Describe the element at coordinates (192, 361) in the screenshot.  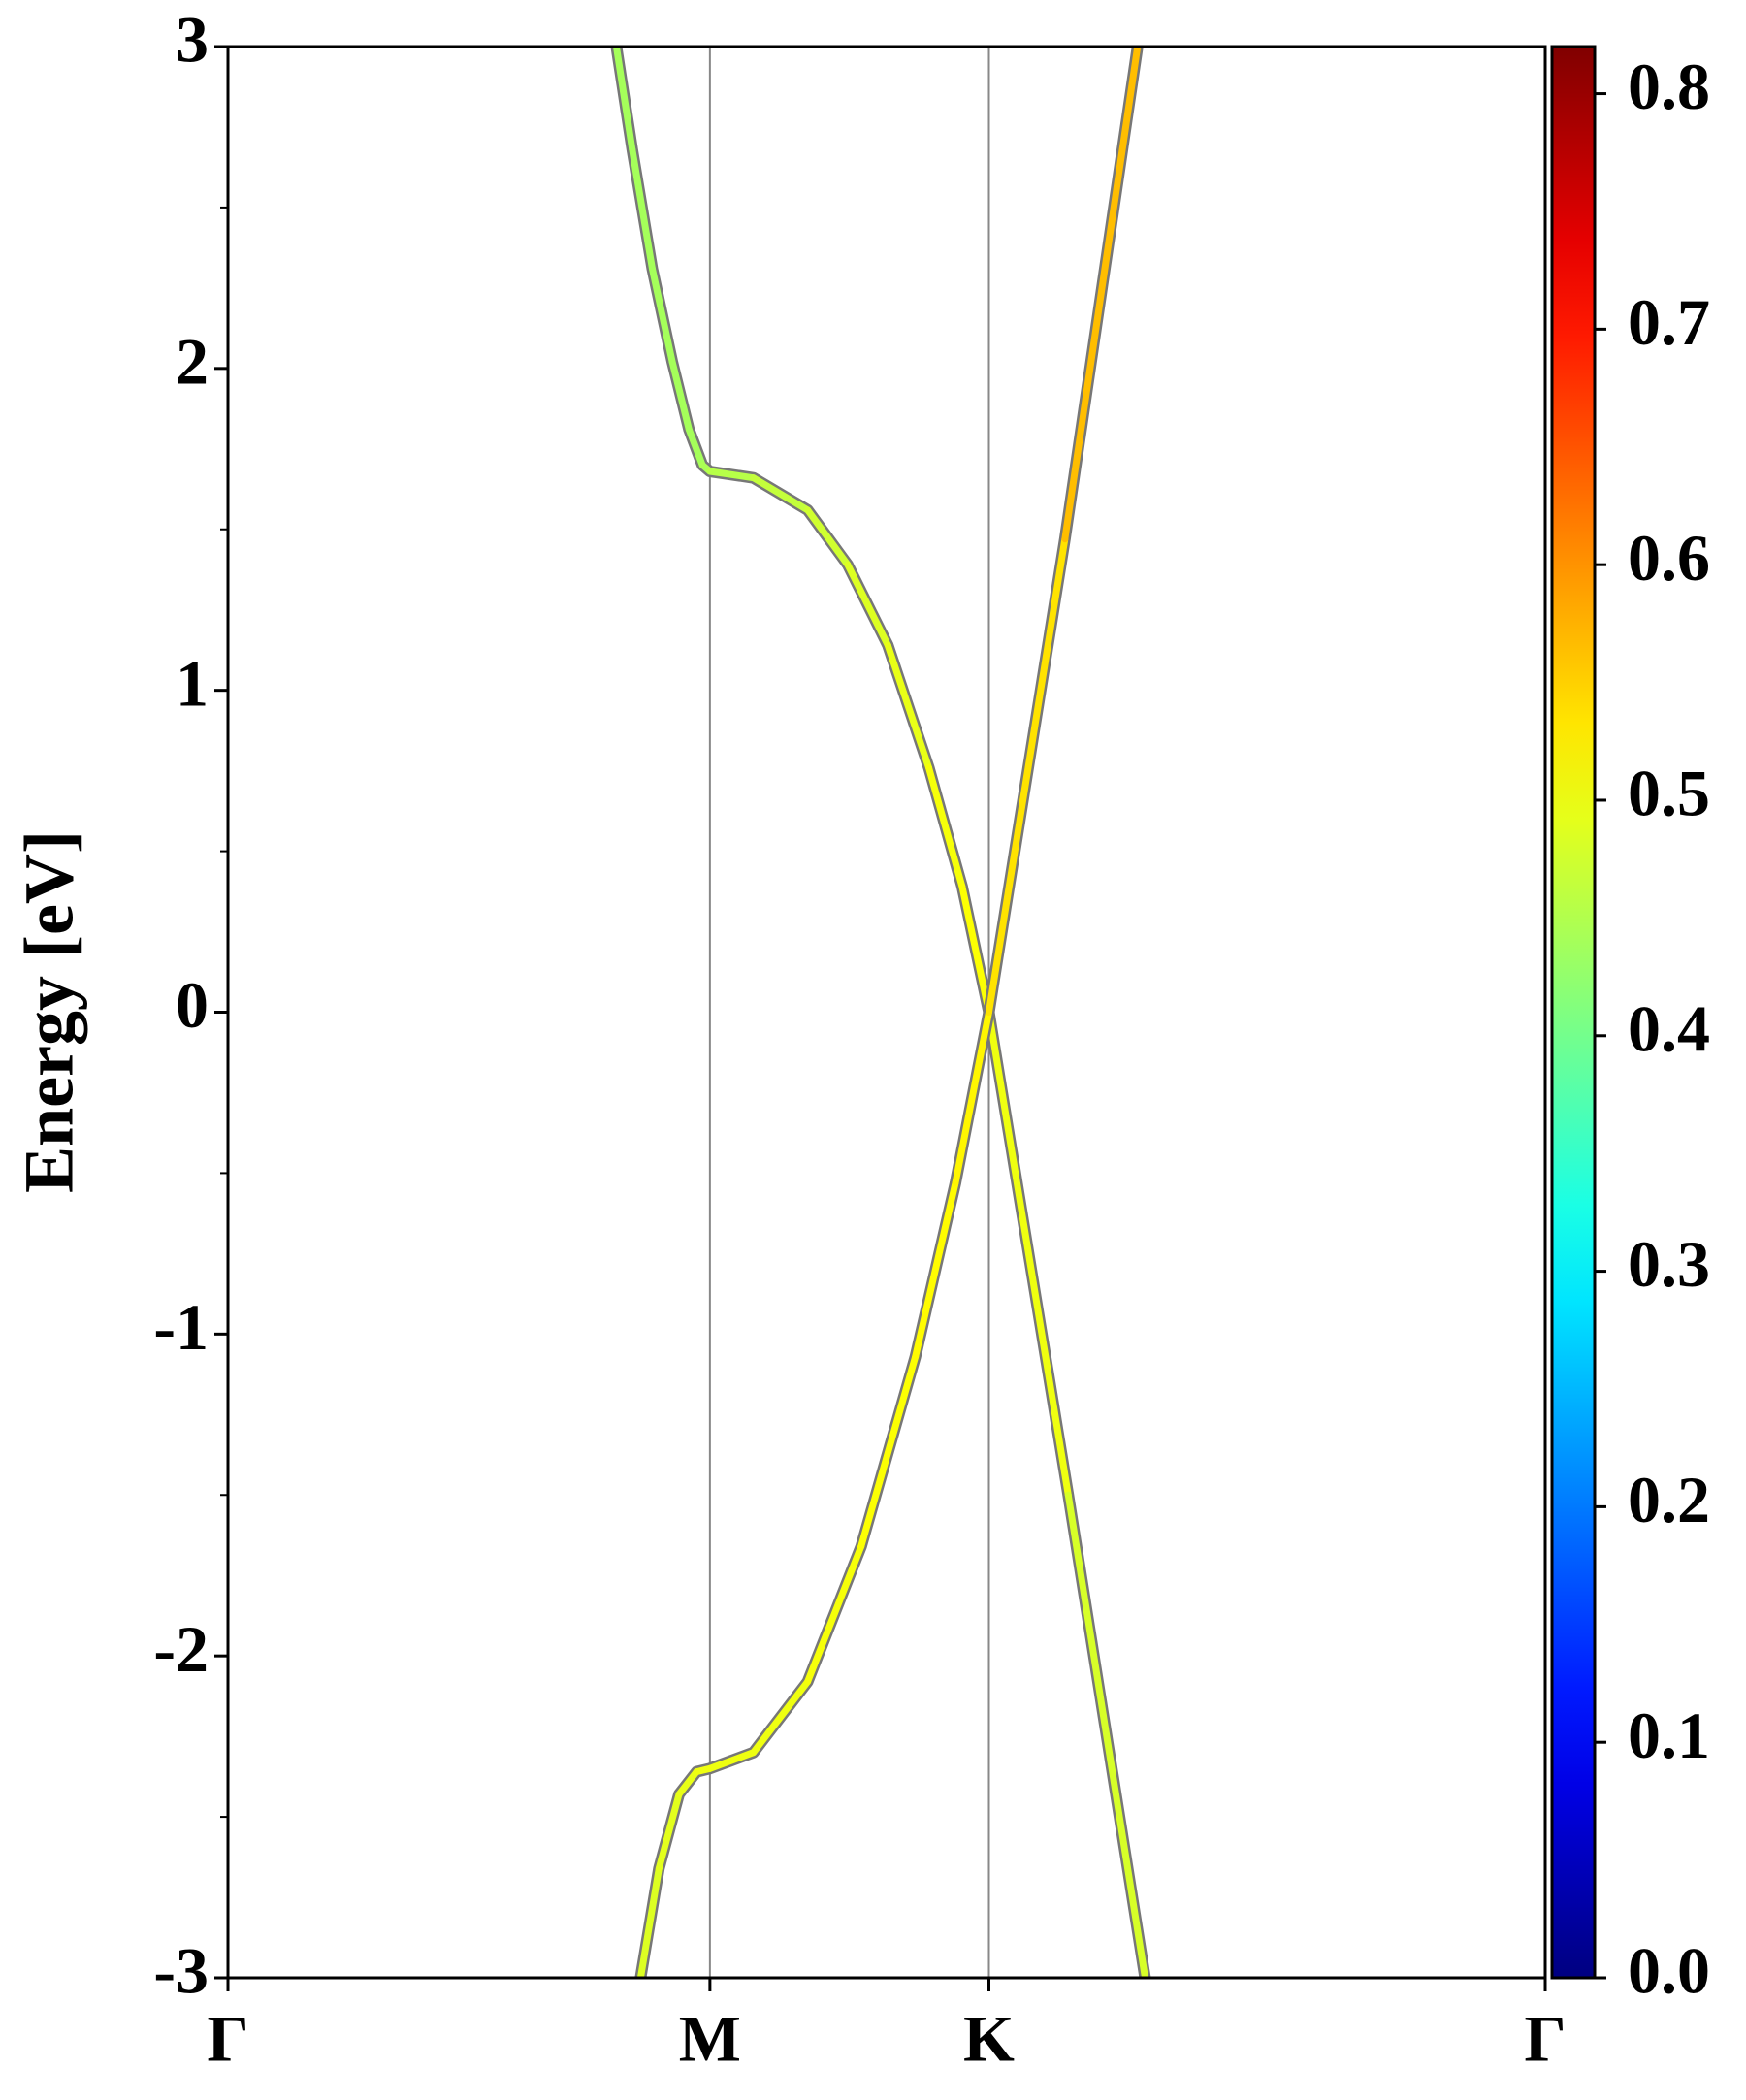
I see `y-tick-label: 2` at that location.